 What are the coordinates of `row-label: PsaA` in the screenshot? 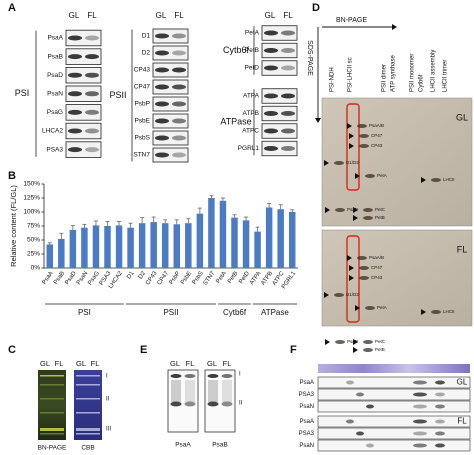 It's located at (307, 383).